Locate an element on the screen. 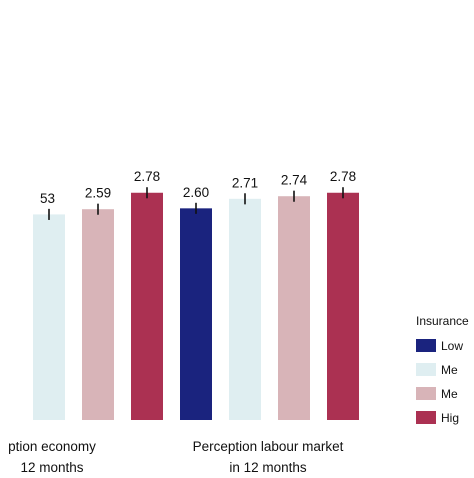 The width and height of the screenshot is (474, 478). category-label-labour-line-1: Perception labour market is located at coordinates (268, 446).